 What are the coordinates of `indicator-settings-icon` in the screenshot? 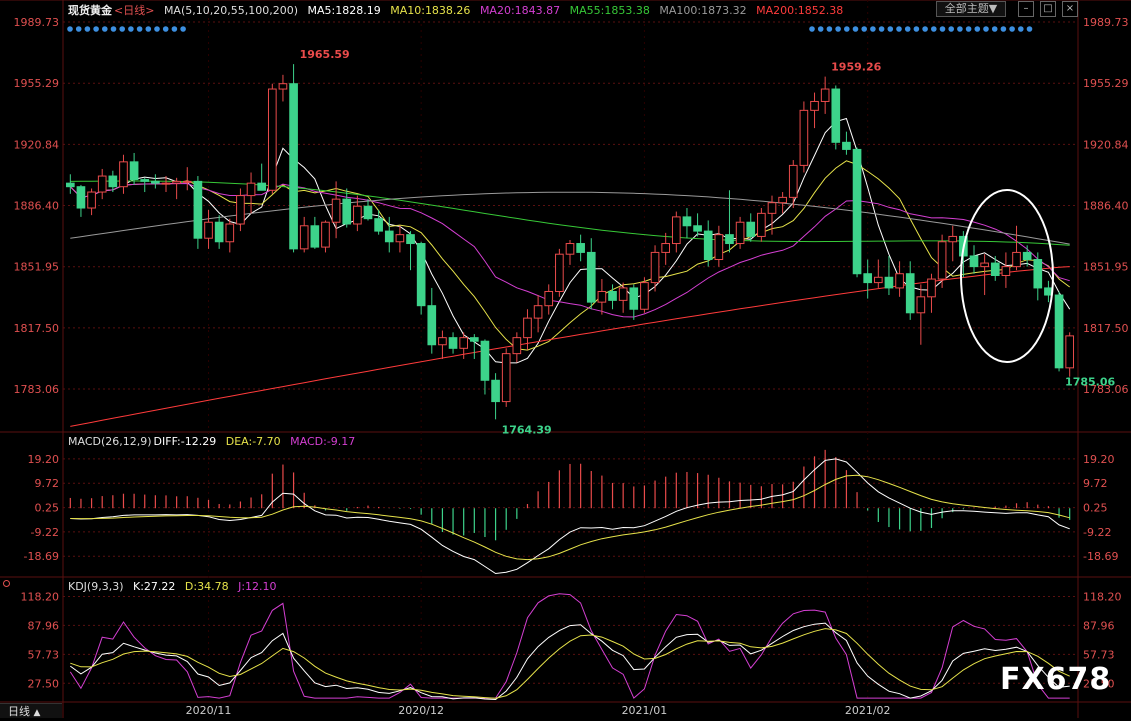 It's located at (6, 583).